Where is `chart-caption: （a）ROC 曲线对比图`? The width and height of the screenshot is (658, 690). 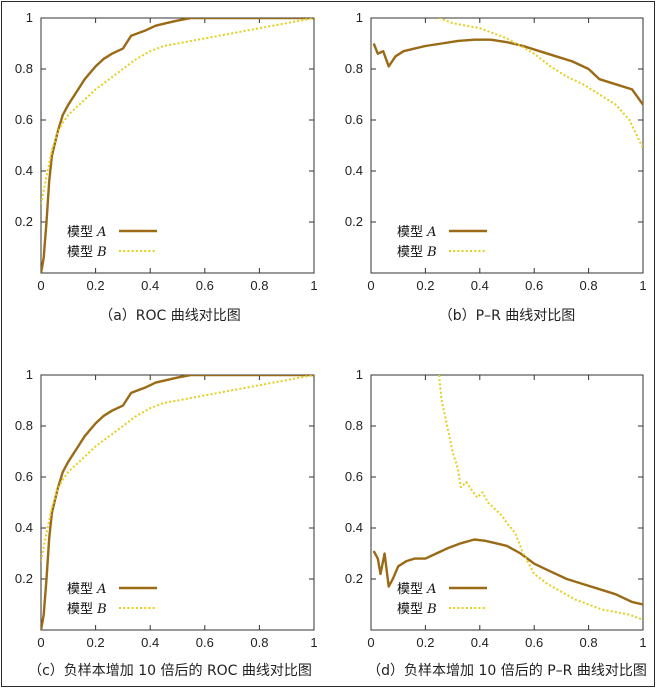 chart-caption: （a）ROC 曲线对比图 is located at coordinates (170, 316).